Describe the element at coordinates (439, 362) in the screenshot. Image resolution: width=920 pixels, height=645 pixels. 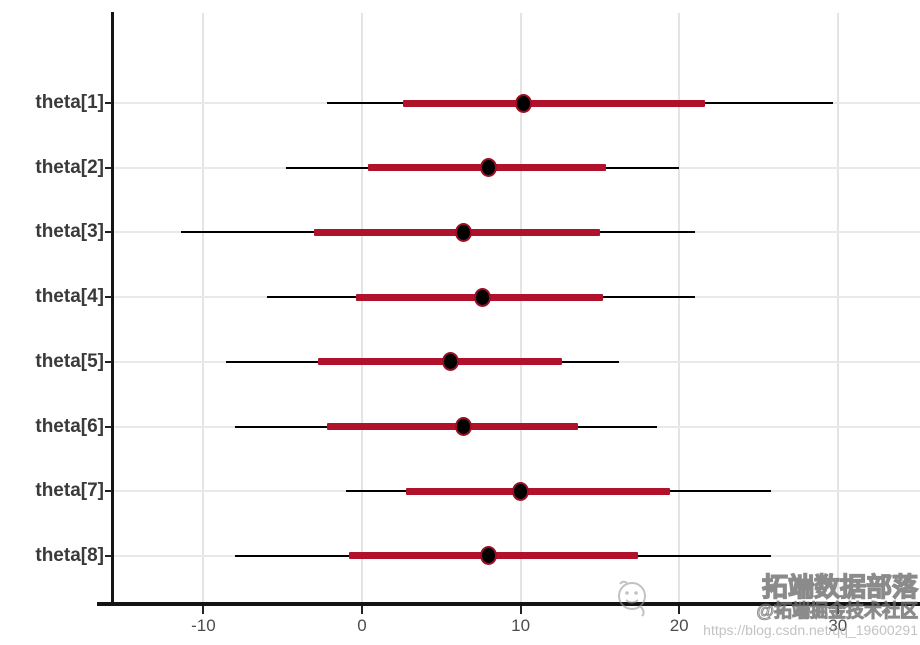
I see `inner-interval-bar-theta[5]` at that location.